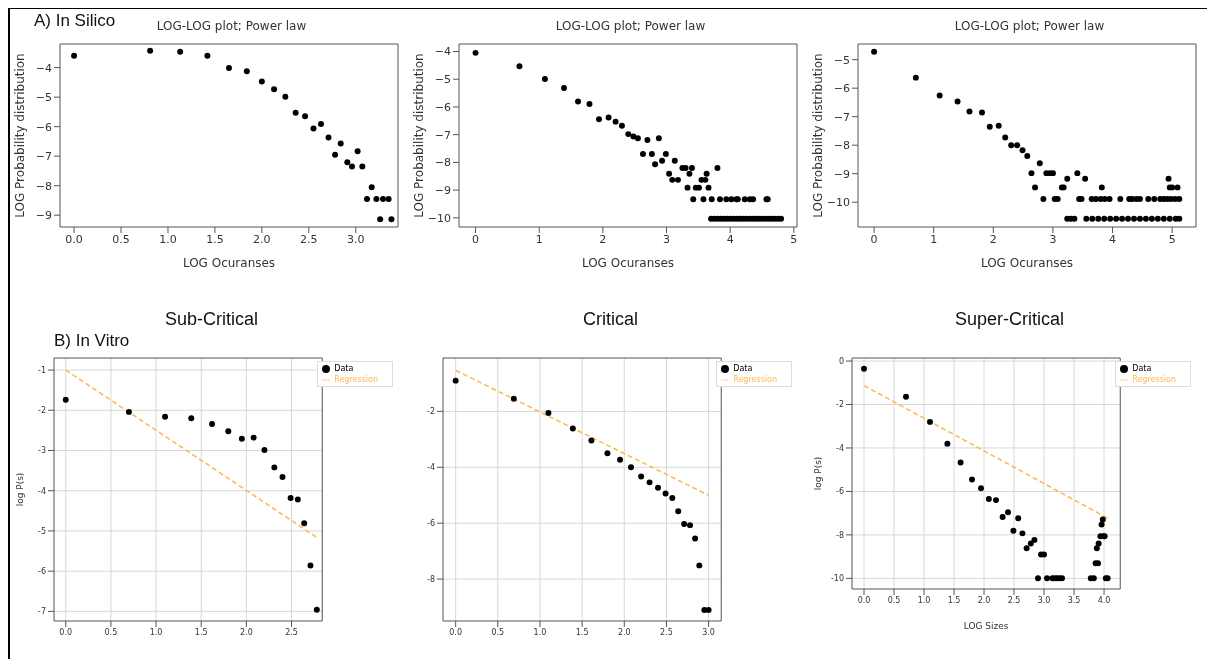 The height and width of the screenshot is (666, 1213). What do you see at coordinates (42, 370) in the screenshot?
I see `y-tick-label: -1` at bounding box center [42, 370].